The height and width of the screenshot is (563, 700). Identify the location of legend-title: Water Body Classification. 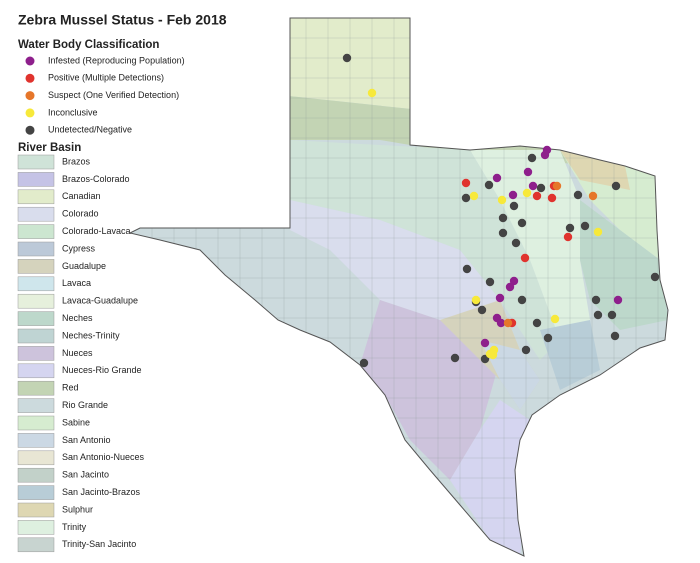
(88, 45).